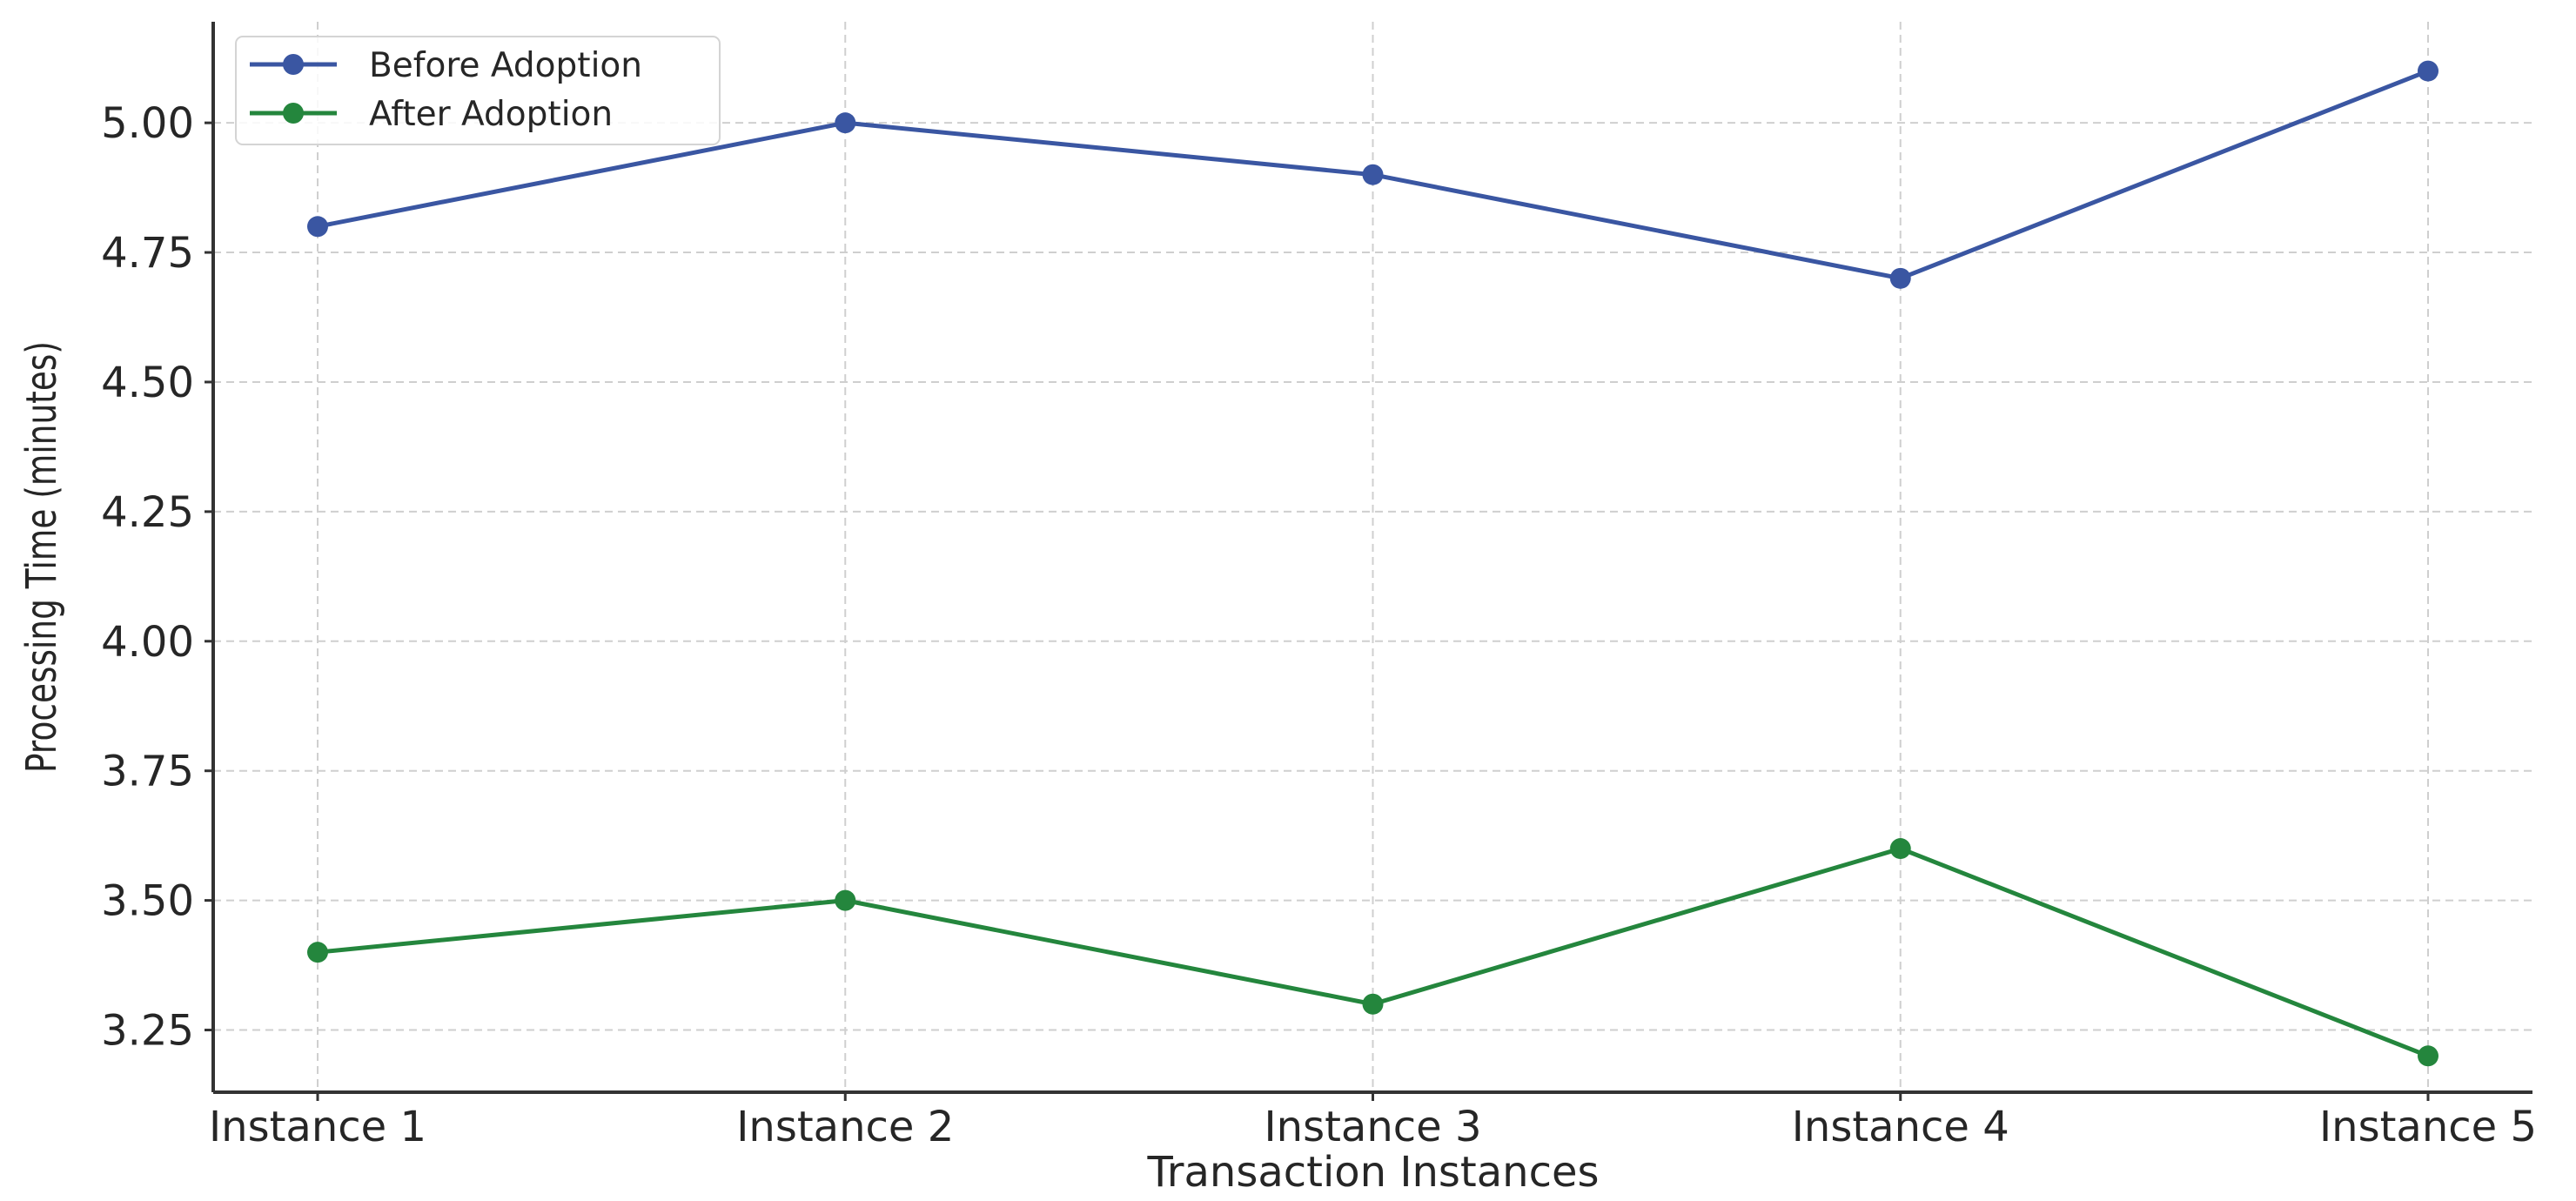  What do you see at coordinates (147, 123) in the screenshot?
I see `y-tick-label: 5.00` at bounding box center [147, 123].